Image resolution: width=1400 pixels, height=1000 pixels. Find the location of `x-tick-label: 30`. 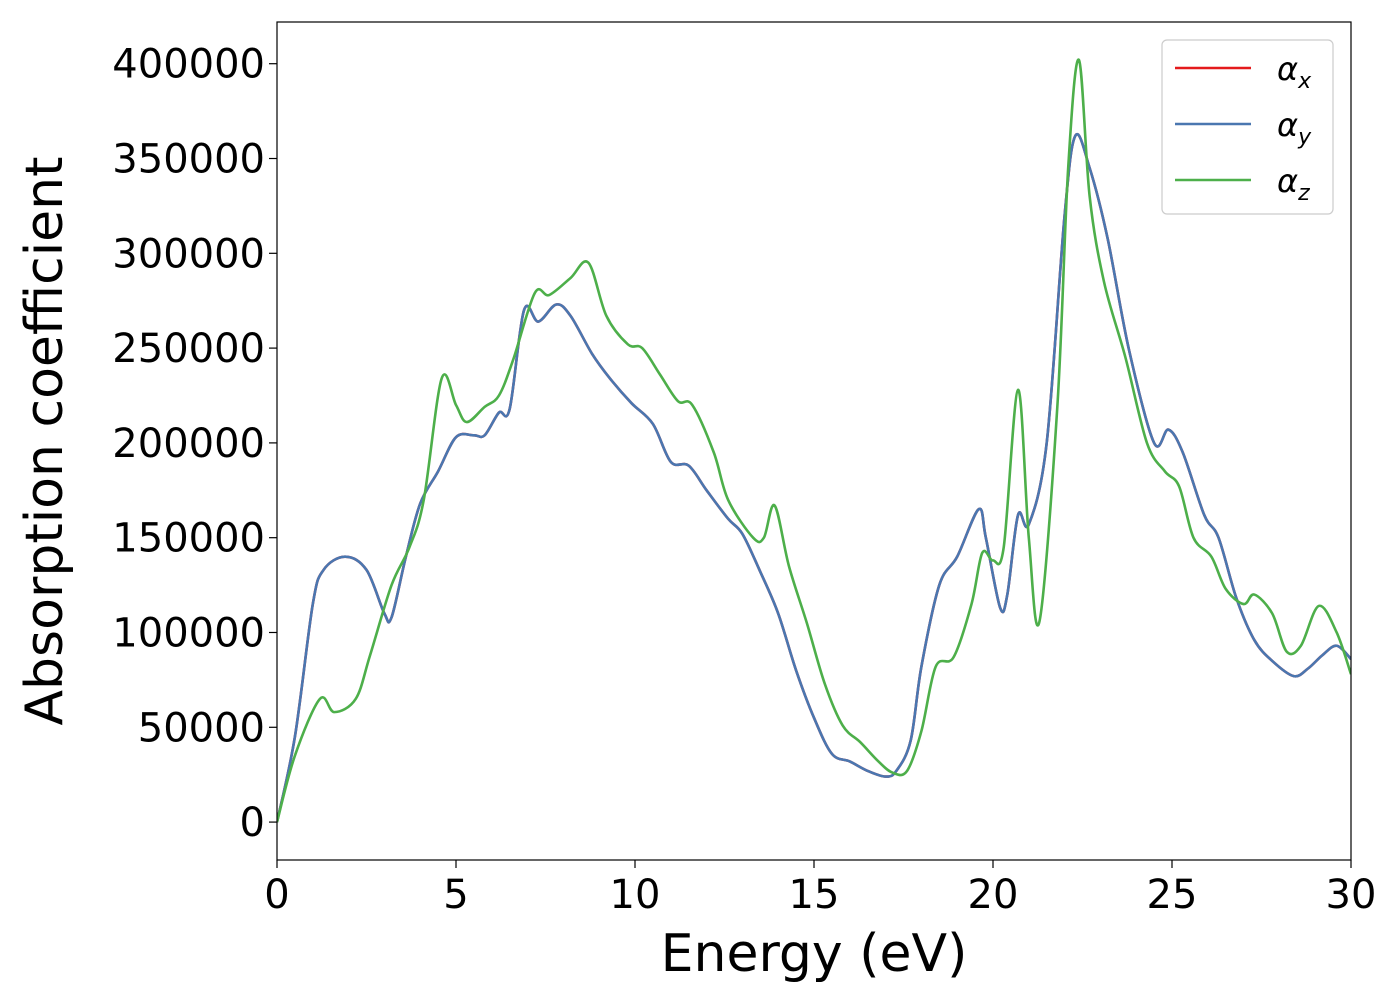

x-tick-label: 30 is located at coordinates (1351, 895).